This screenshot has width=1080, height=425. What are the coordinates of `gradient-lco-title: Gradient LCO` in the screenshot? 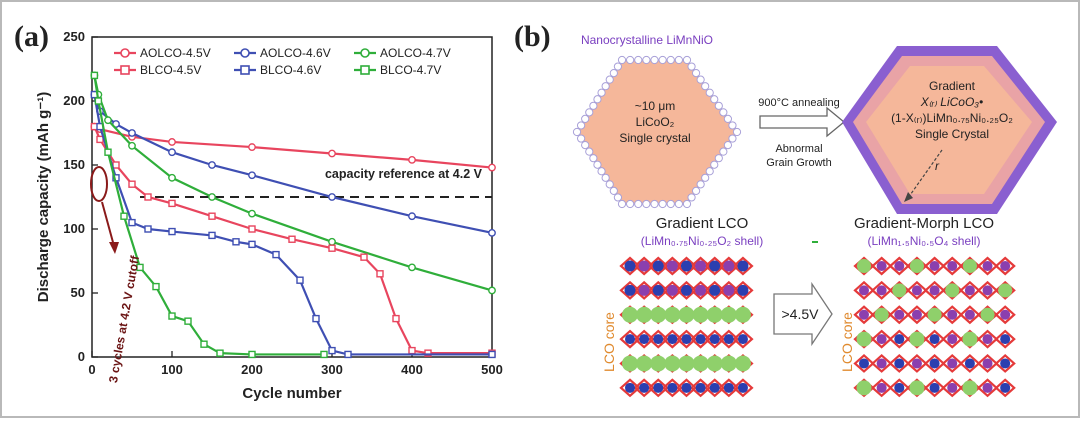 It's located at (702, 223).